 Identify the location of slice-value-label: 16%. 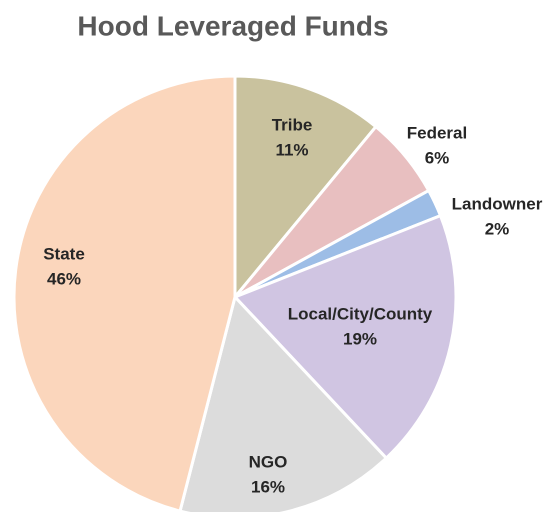
(268, 486).